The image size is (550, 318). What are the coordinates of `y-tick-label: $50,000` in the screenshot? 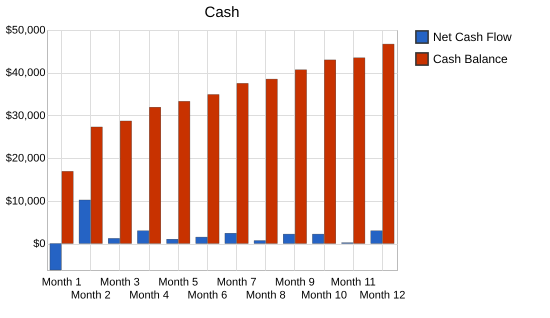 It's located at (26, 30).